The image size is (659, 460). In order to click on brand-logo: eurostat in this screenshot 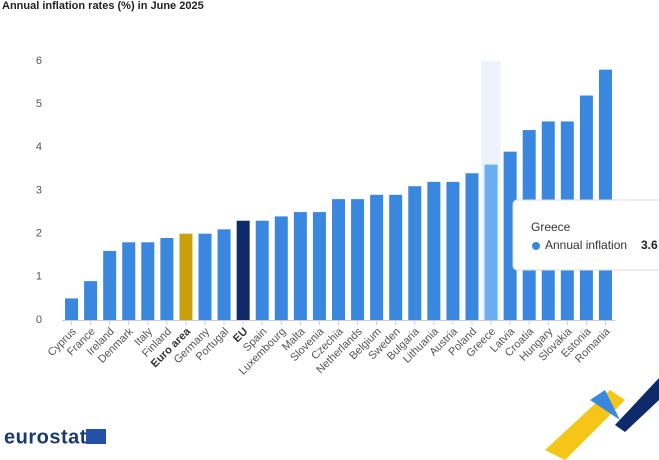, I will do `click(45, 437)`.